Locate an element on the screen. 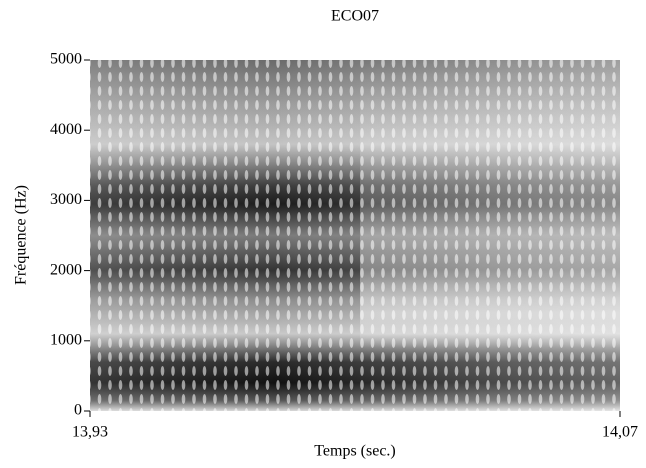  y-tick-label: 1000 is located at coordinates (66, 339).